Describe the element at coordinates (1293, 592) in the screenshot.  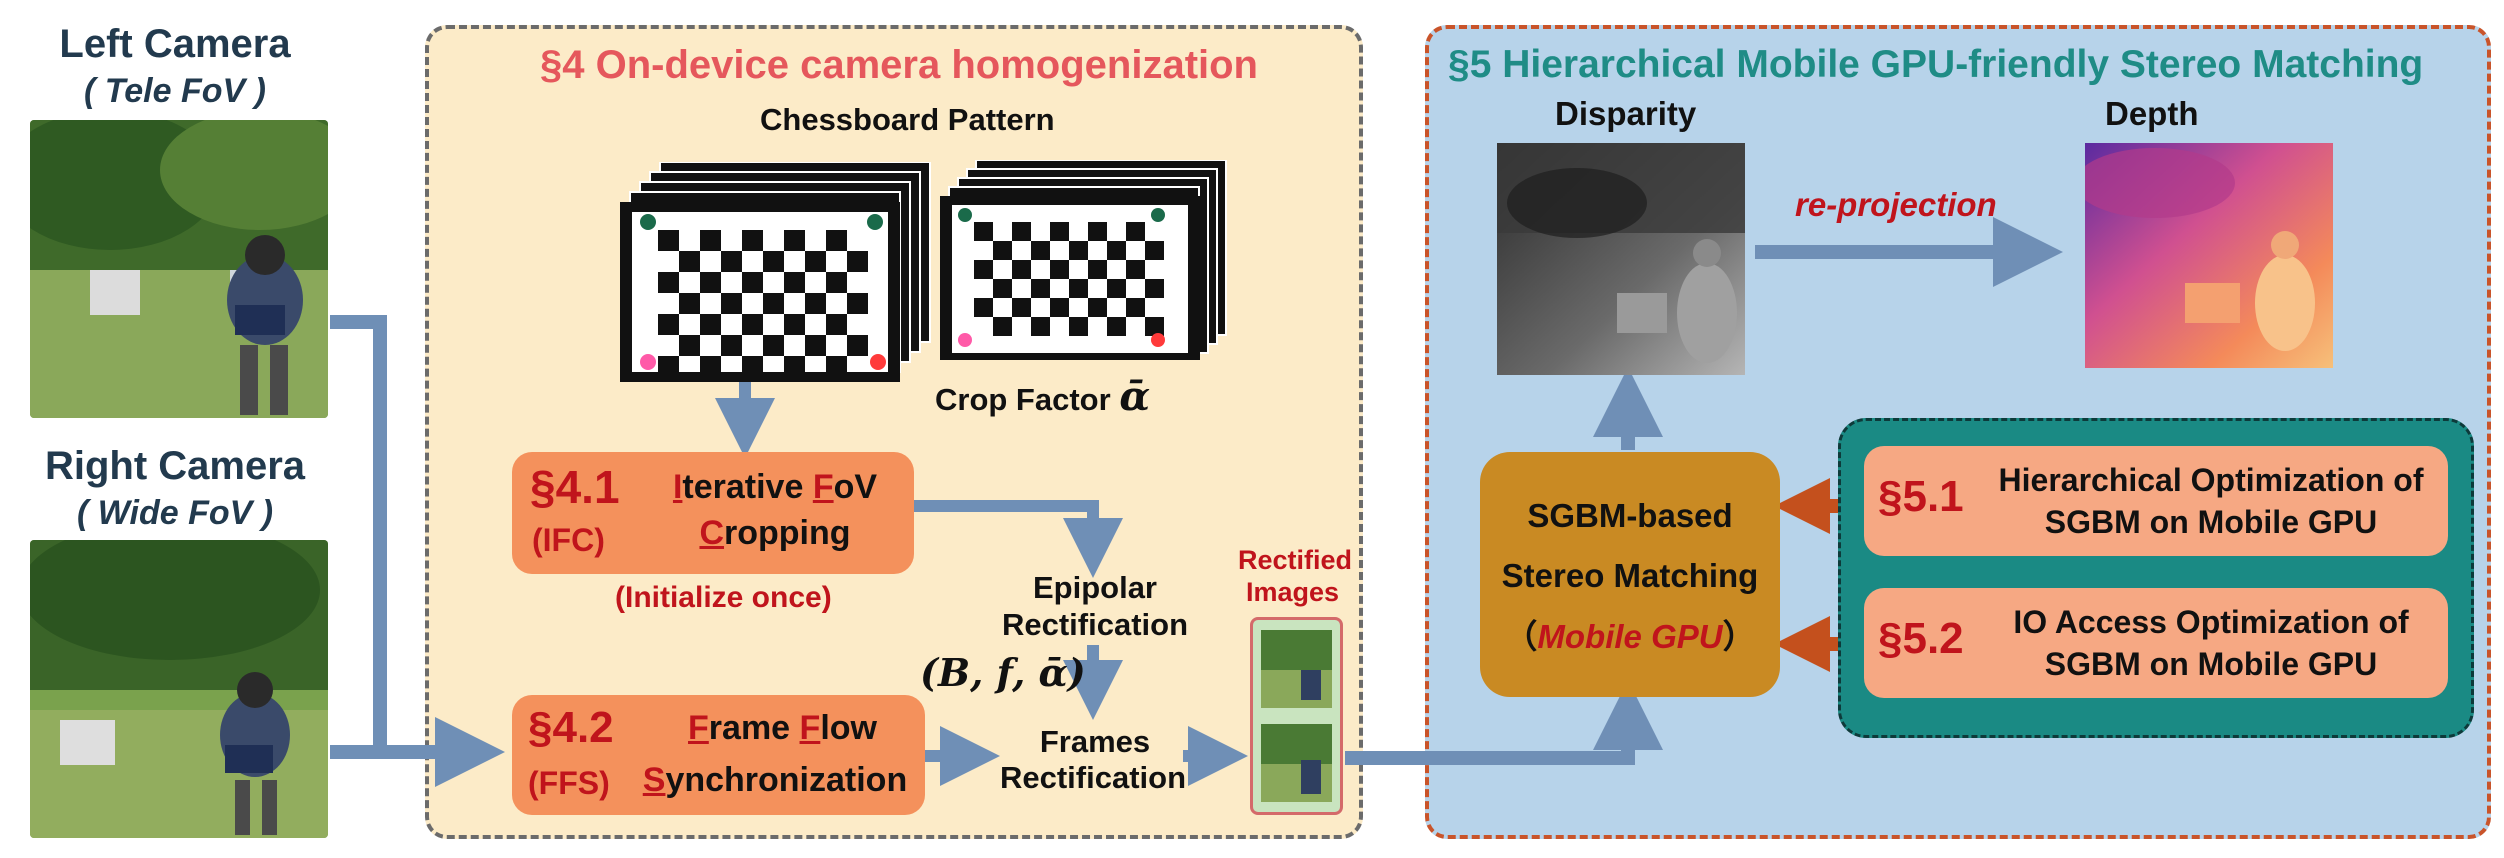
I see `rectified-line2: Images` at that location.